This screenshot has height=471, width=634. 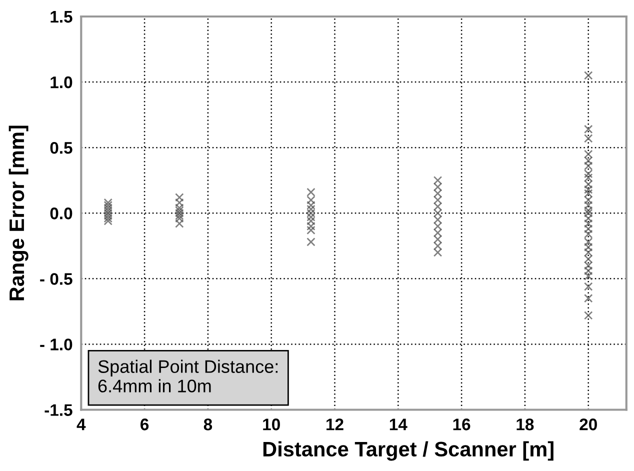 I want to click on y-tick-label: 1.5, so click(x=61, y=17).